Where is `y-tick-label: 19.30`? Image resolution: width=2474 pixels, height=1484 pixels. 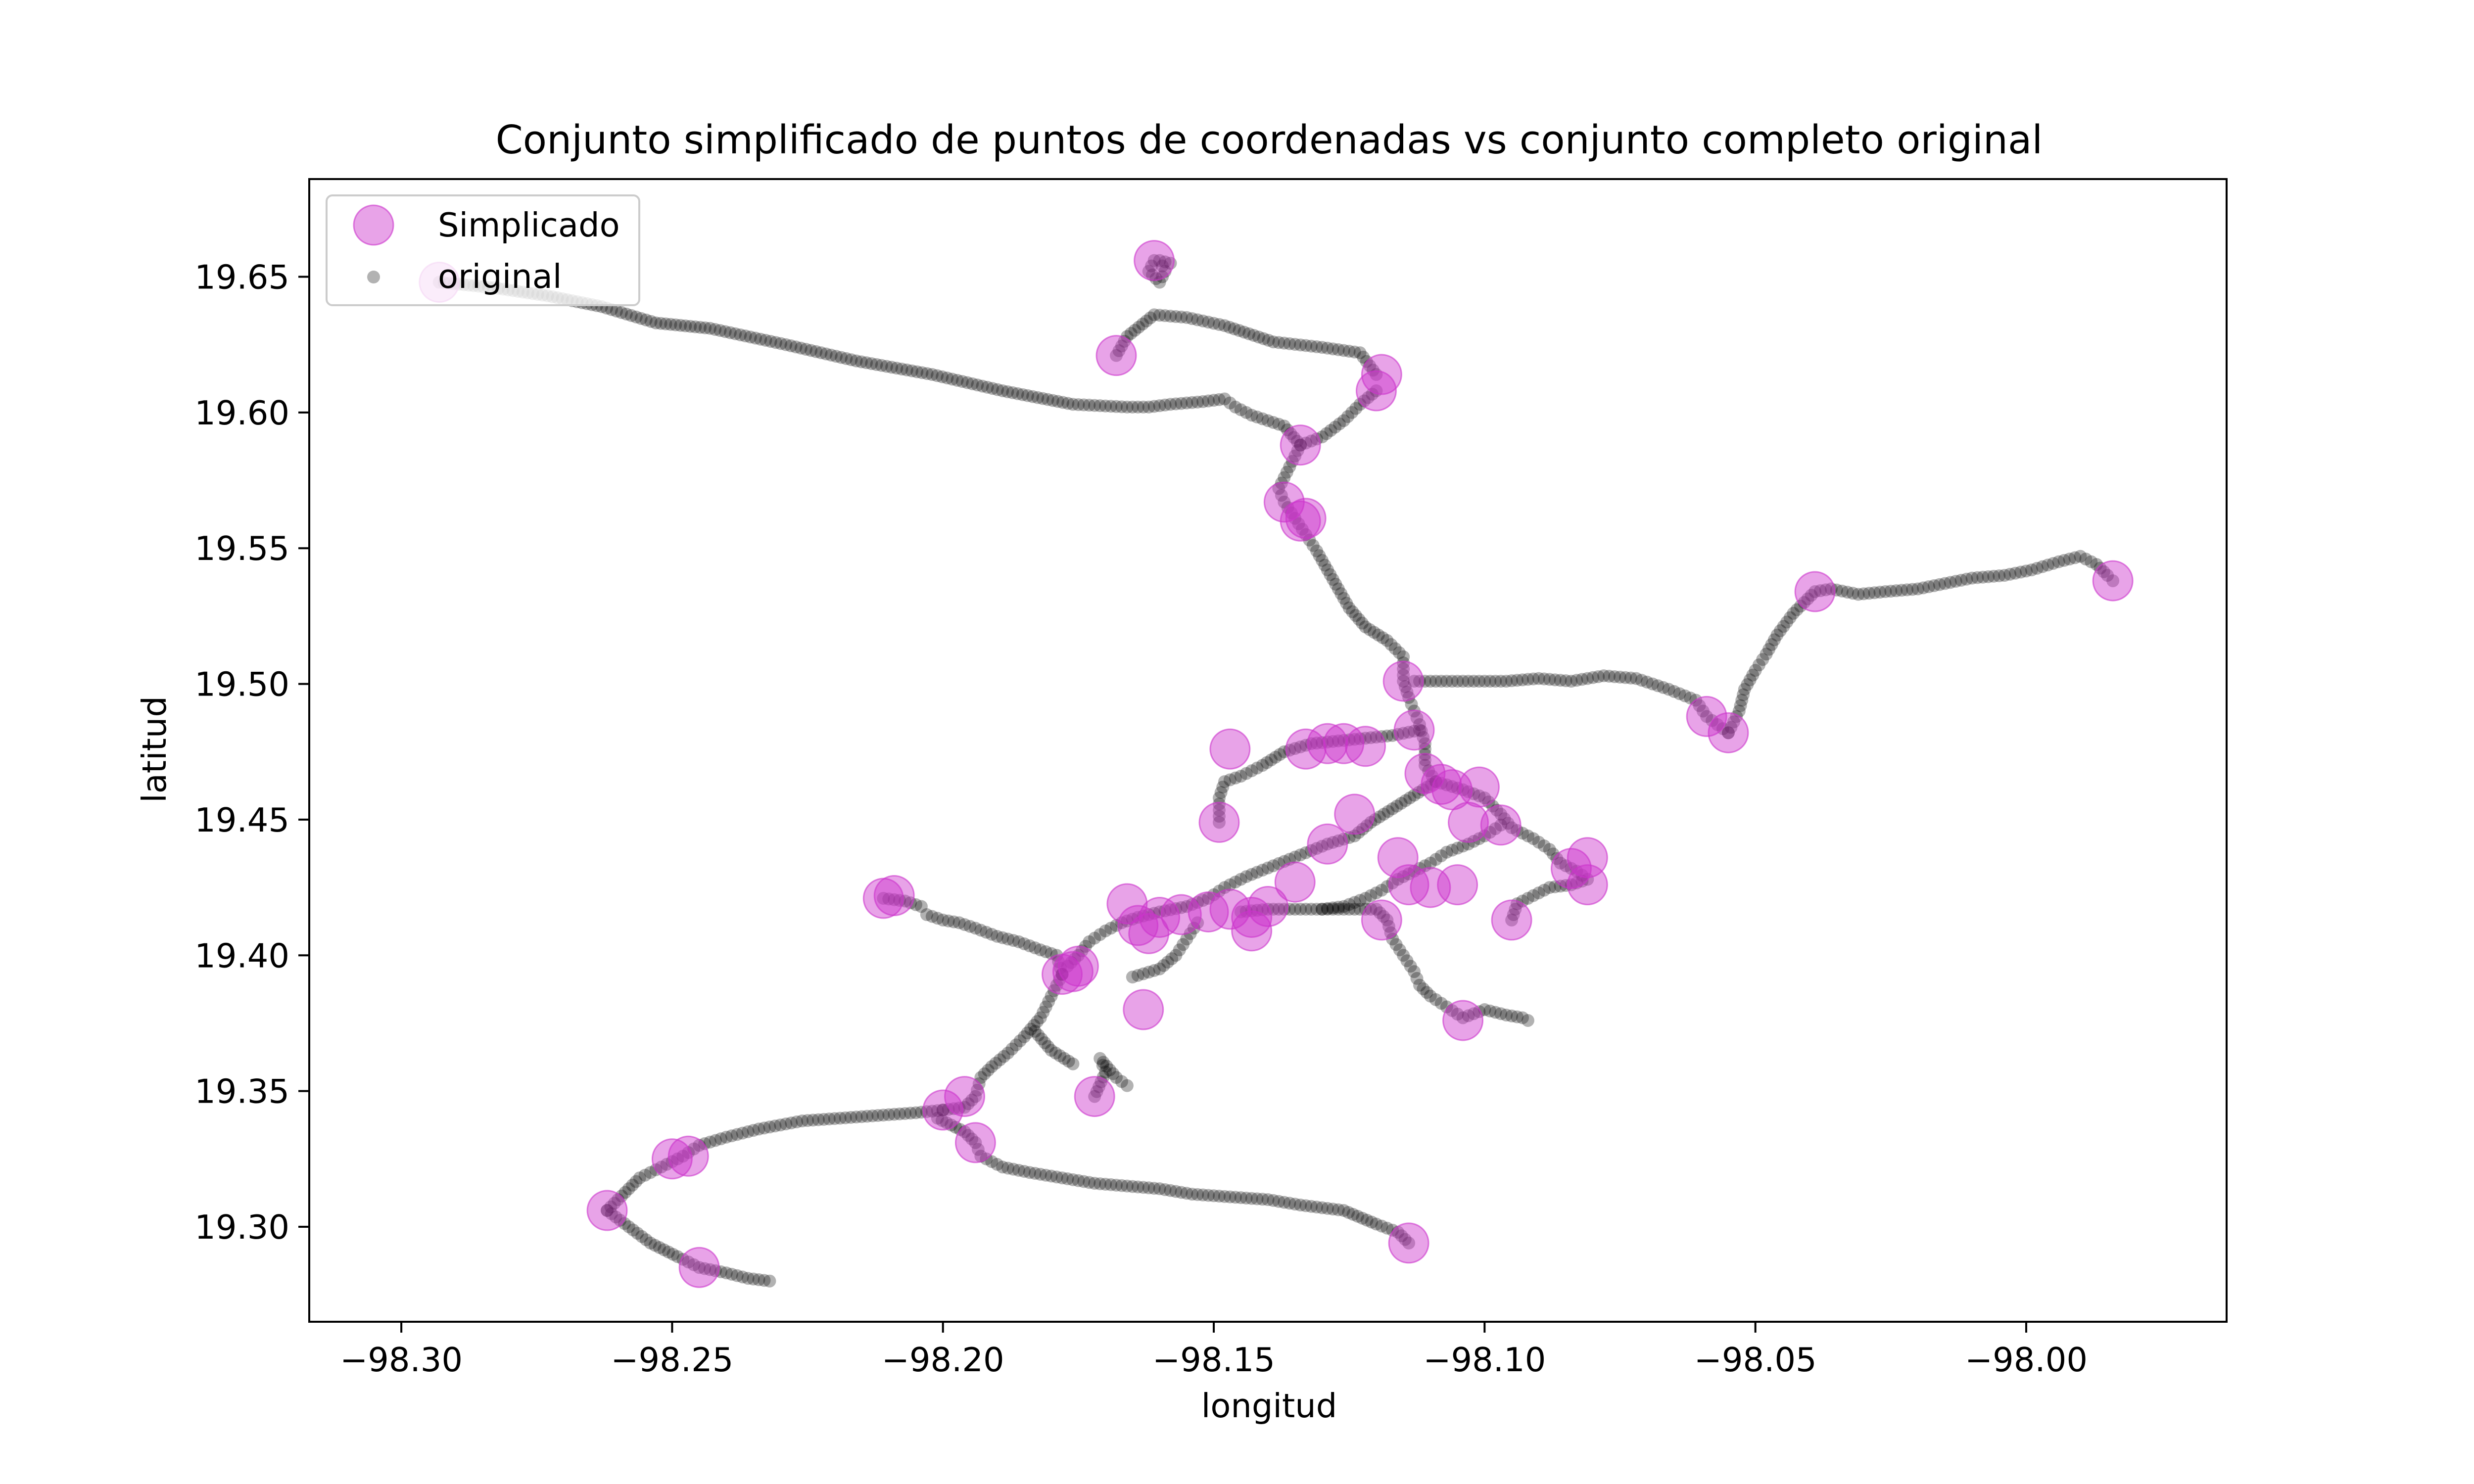 y-tick-label: 19.30 is located at coordinates (242, 1227).